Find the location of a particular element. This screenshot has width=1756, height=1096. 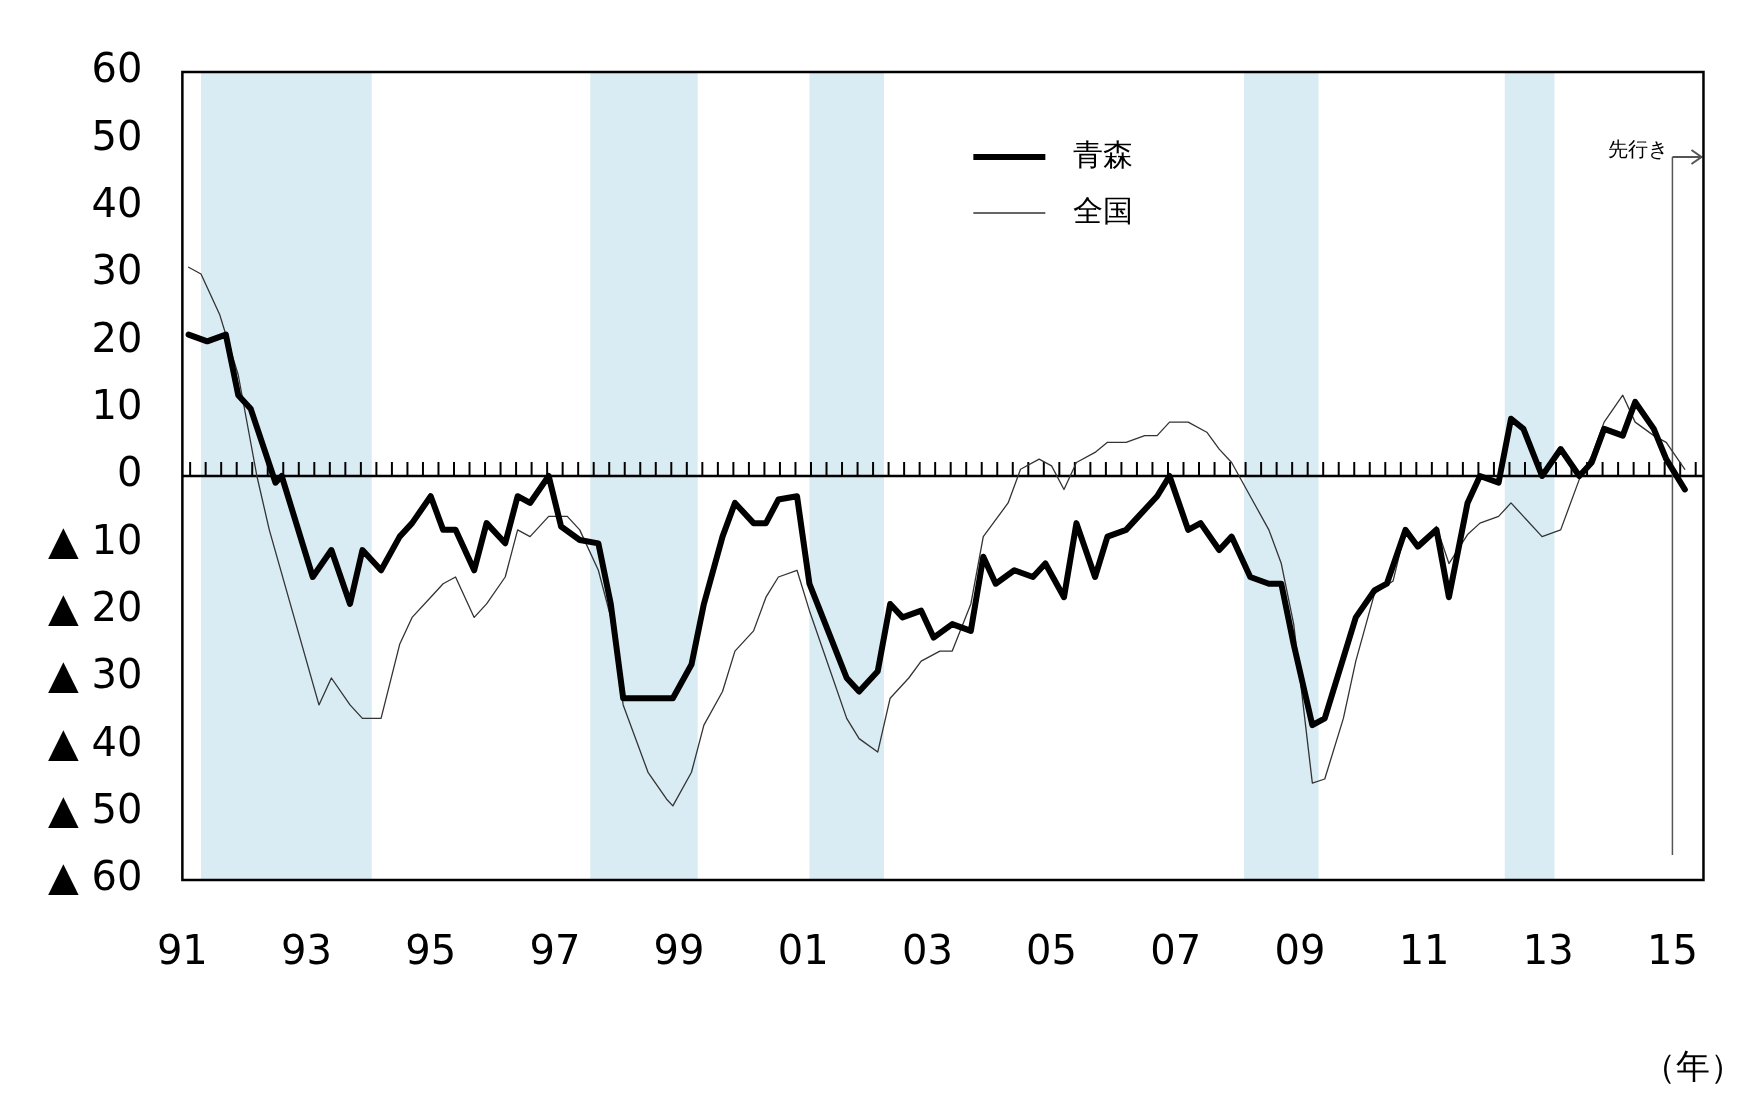

legend-label: 全国 is located at coordinates (1103, 210).